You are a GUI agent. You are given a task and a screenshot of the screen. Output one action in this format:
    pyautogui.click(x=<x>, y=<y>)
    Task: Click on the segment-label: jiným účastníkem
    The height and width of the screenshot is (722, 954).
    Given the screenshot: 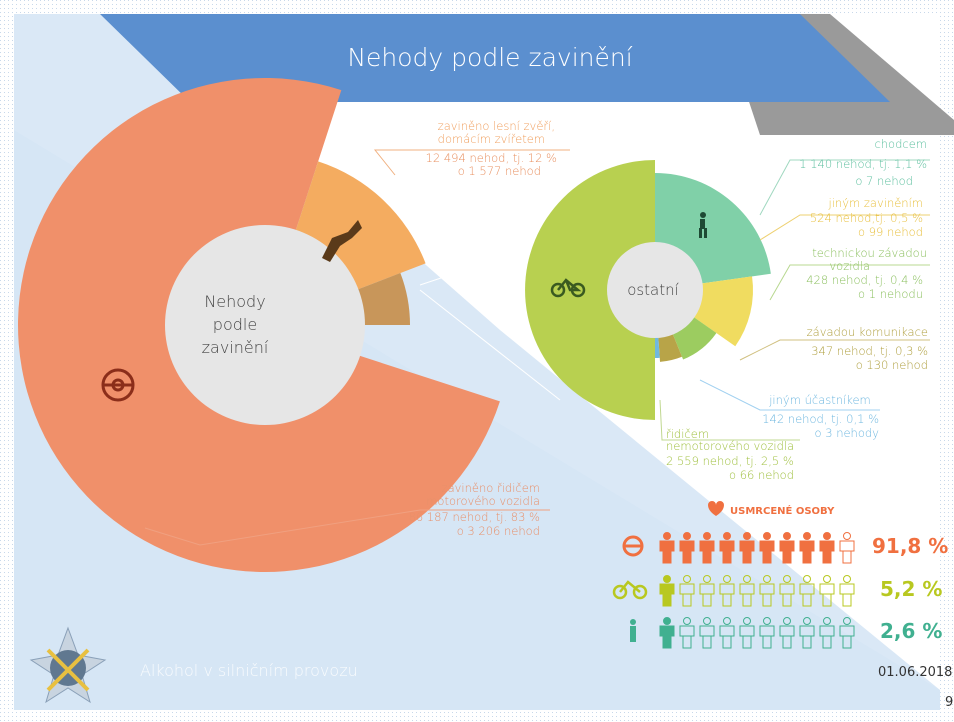 What is the action you would take?
    pyautogui.click(x=819, y=400)
    